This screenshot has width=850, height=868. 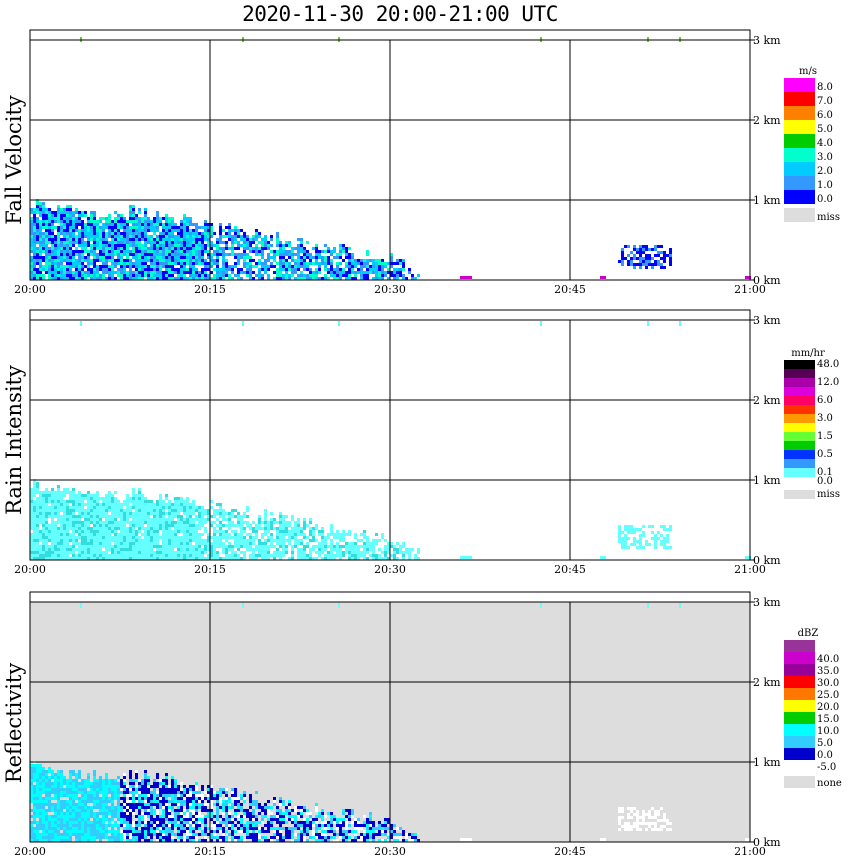 I want to click on colorbar-label: 15.0, so click(x=828, y=719).